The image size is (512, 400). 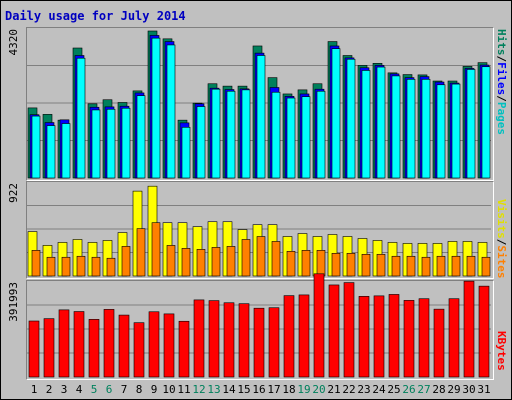 I want to click on day-tick-label: 25, so click(x=393, y=389).